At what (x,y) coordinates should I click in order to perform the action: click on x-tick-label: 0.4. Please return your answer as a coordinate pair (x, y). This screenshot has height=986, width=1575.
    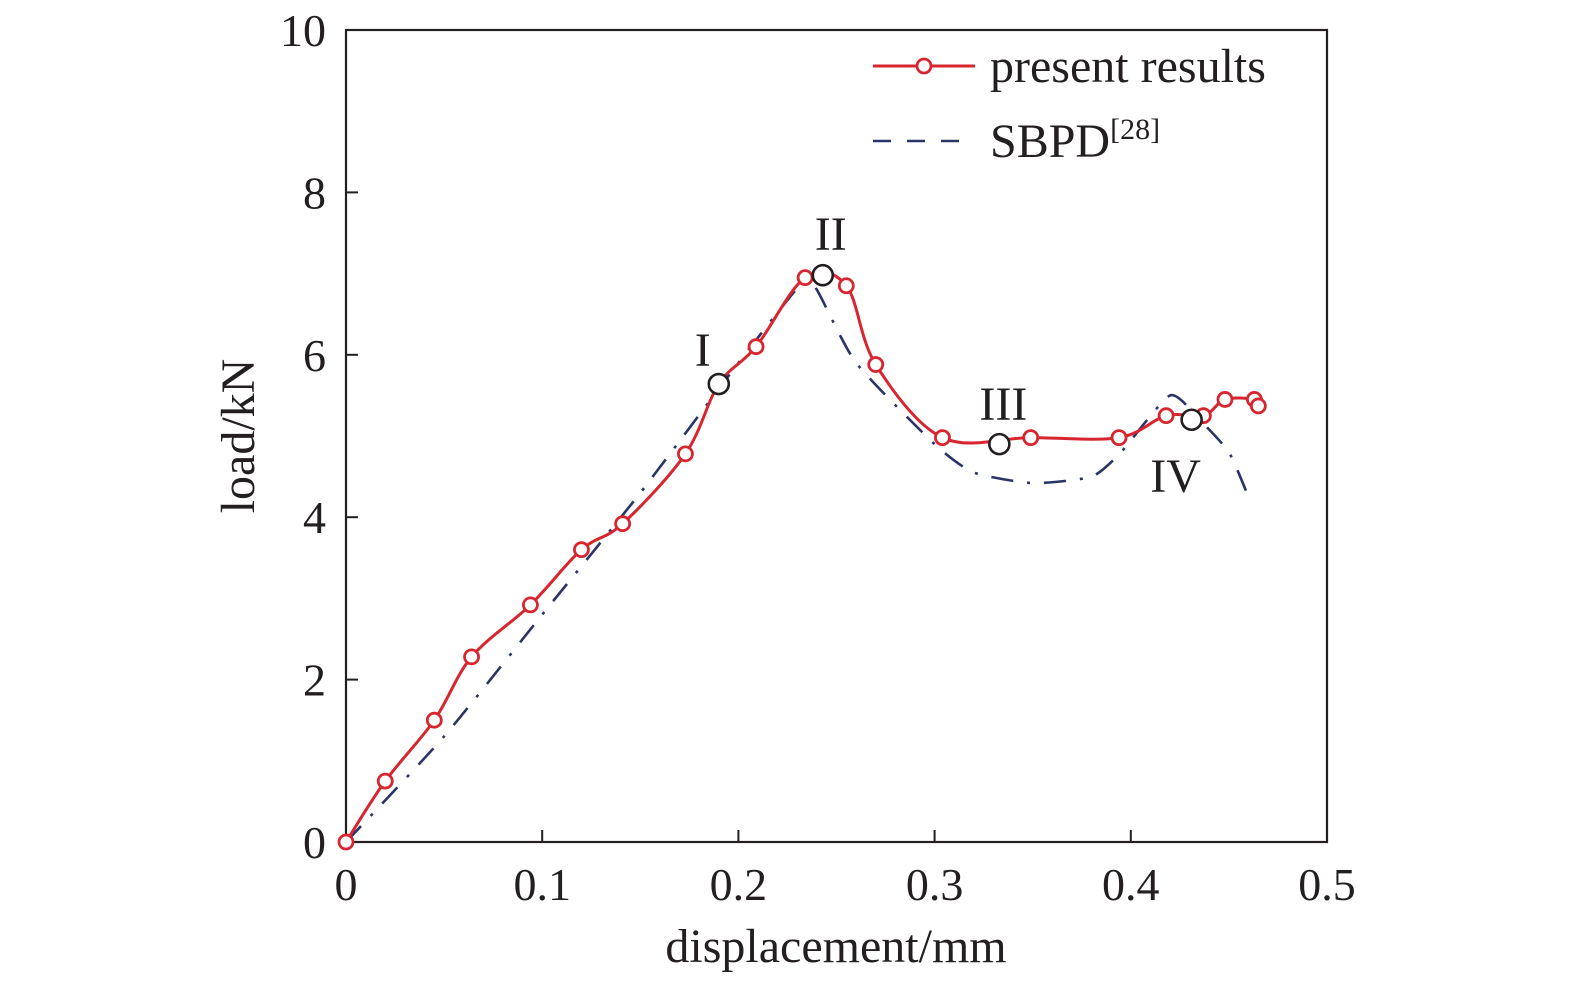
    Looking at the image, I should click on (1131, 884).